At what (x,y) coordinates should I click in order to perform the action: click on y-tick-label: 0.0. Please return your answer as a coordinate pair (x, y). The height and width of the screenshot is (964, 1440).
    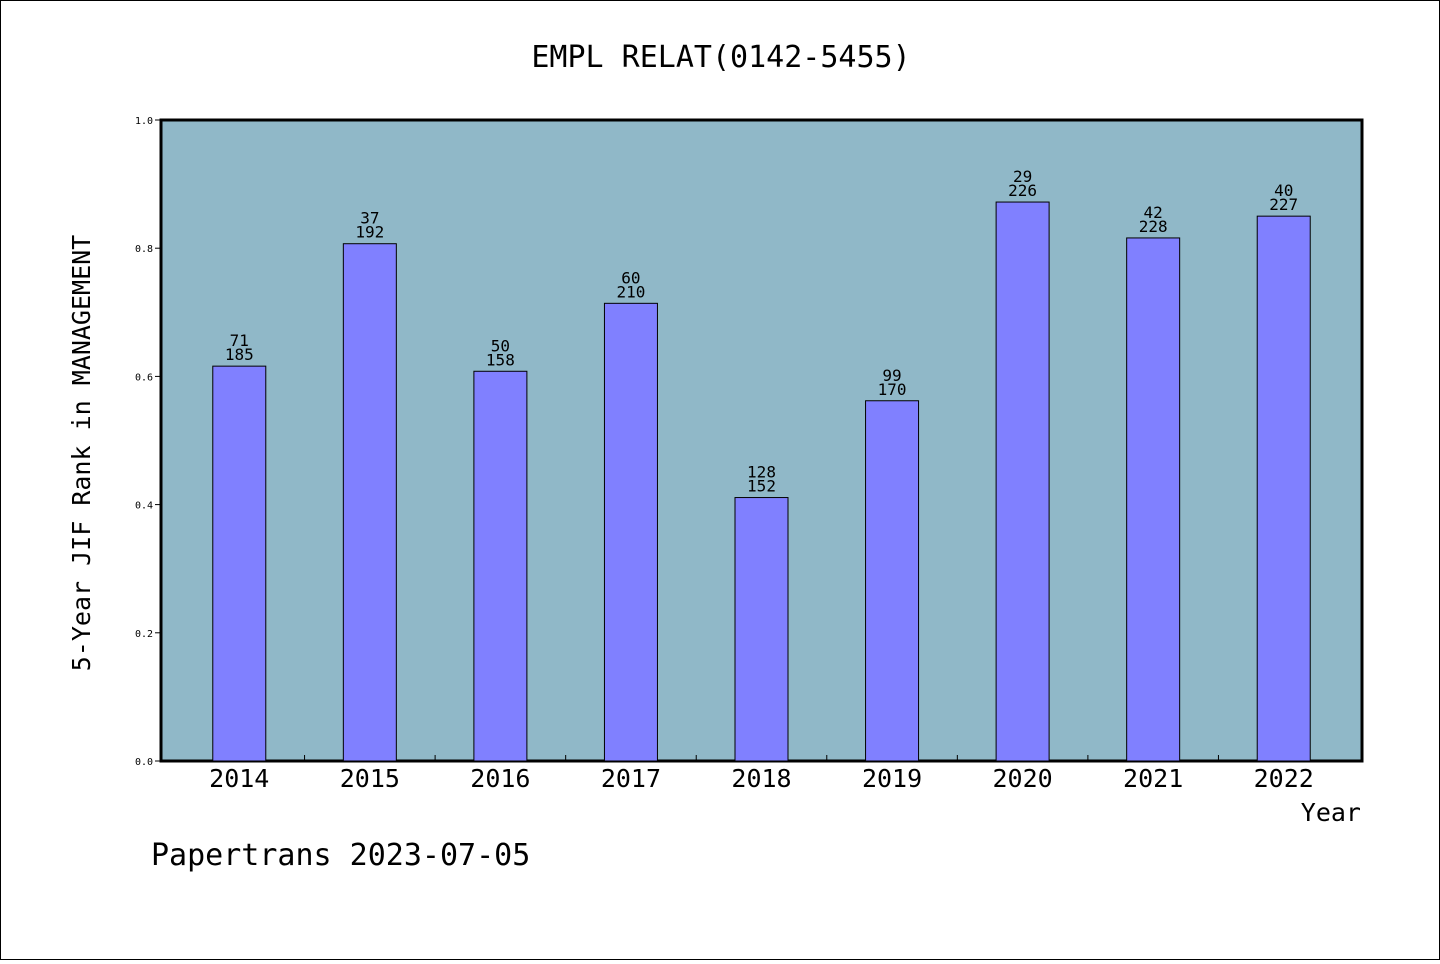
    Looking at the image, I should click on (144, 762).